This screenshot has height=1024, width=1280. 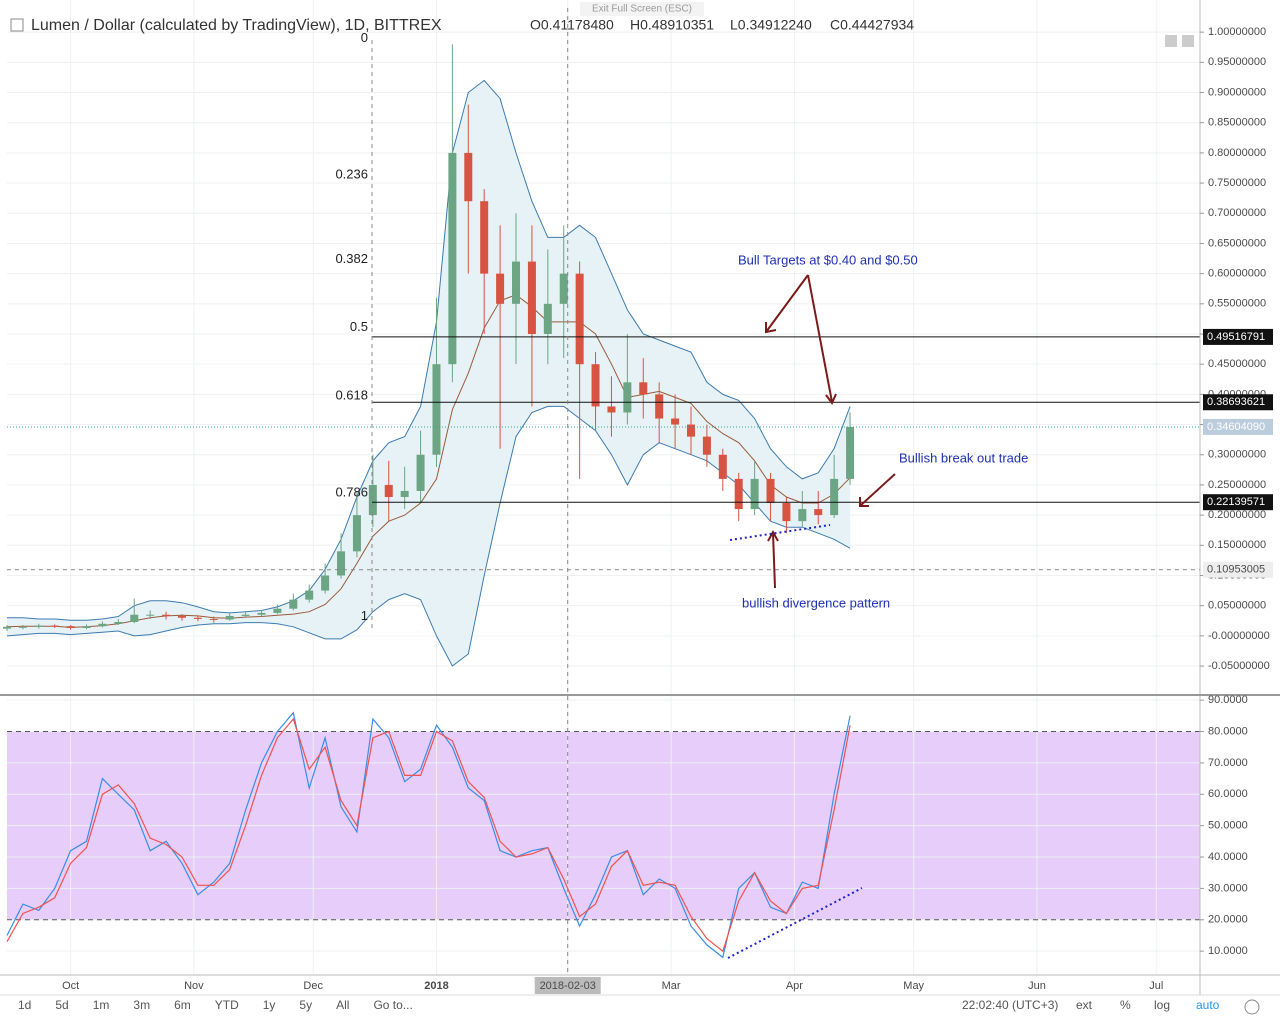 What do you see at coordinates (1236, 502) in the screenshot?
I see `level-label: 0.22139571` at bounding box center [1236, 502].